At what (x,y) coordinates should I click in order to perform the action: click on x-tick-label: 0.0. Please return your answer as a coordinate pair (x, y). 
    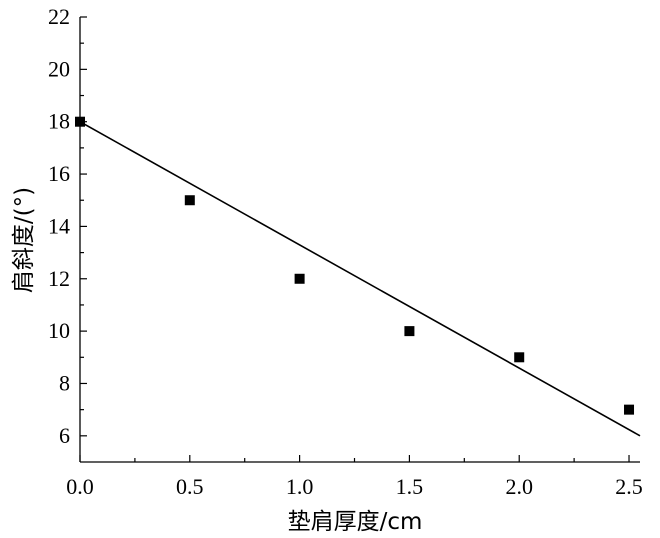
    Looking at the image, I should click on (80, 486).